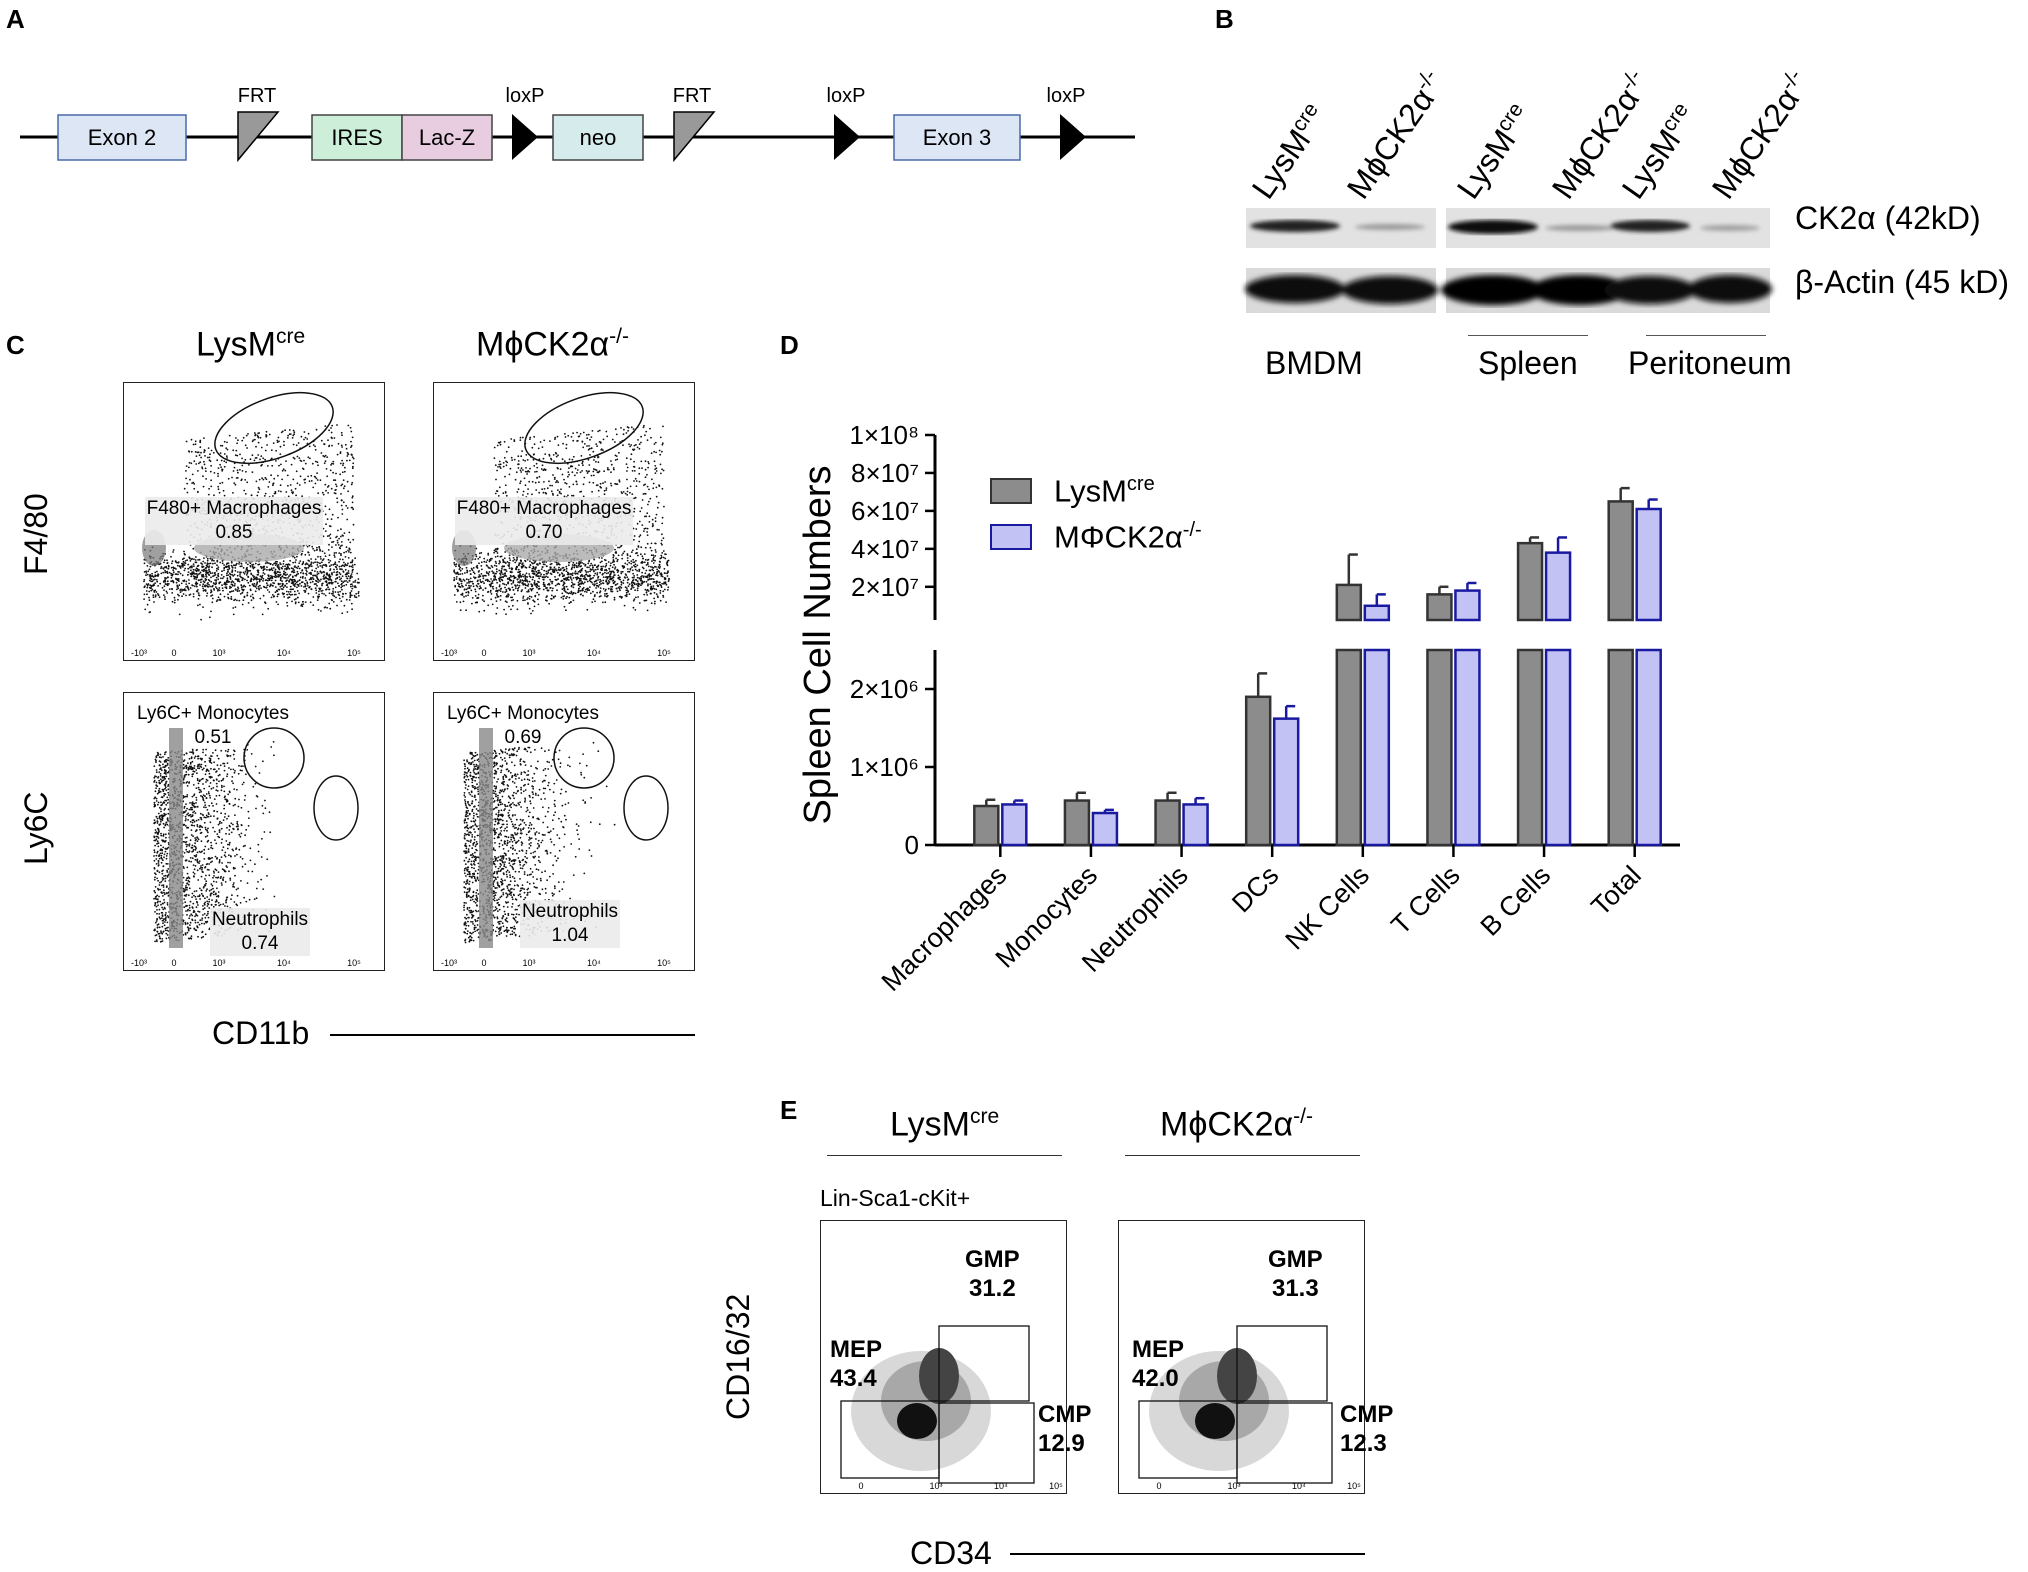  Describe the element at coordinates (1425, 900) in the screenshot. I see `x-tick-label: T Cells` at that location.